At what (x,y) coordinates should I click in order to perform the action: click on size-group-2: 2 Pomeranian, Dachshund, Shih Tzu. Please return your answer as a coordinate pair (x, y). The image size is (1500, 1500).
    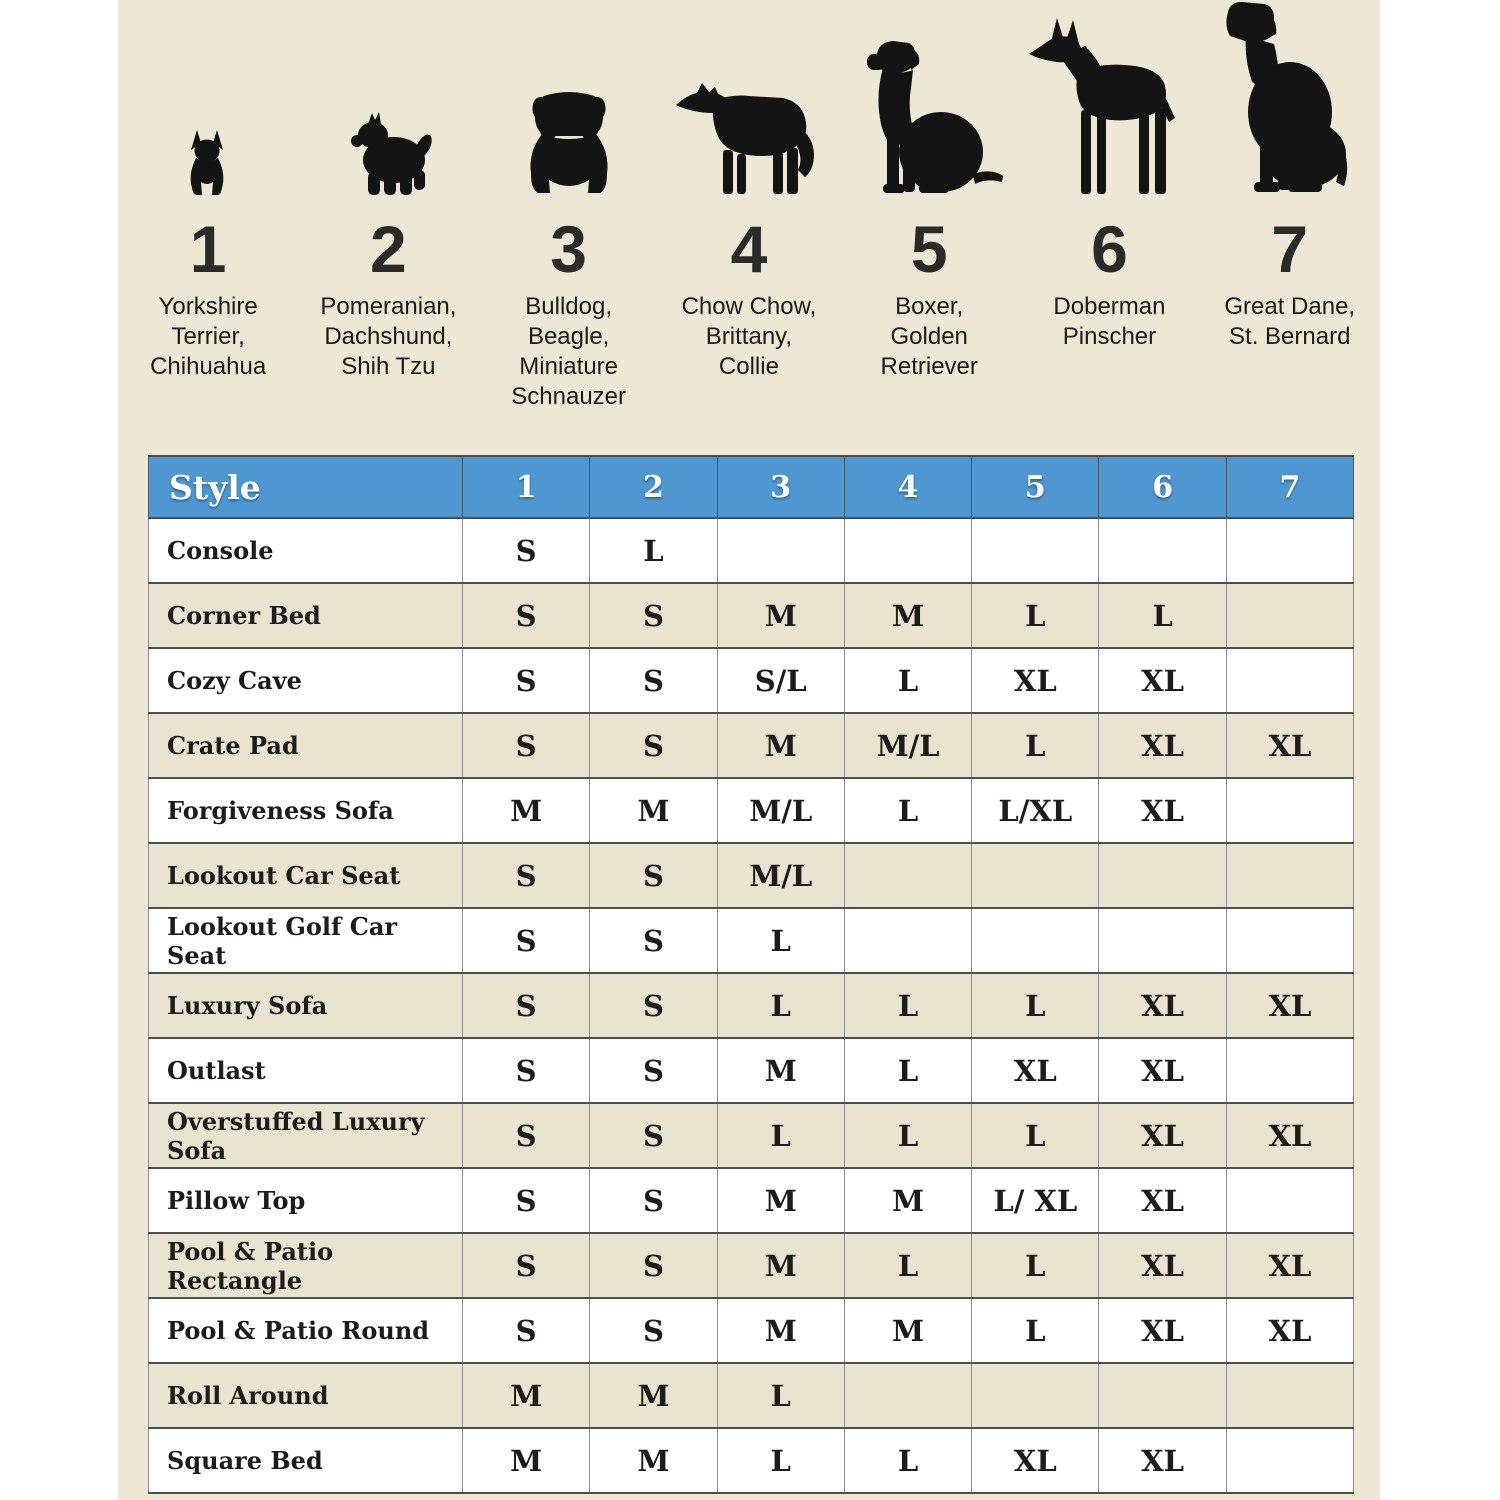
    Looking at the image, I should click on (388, 206).